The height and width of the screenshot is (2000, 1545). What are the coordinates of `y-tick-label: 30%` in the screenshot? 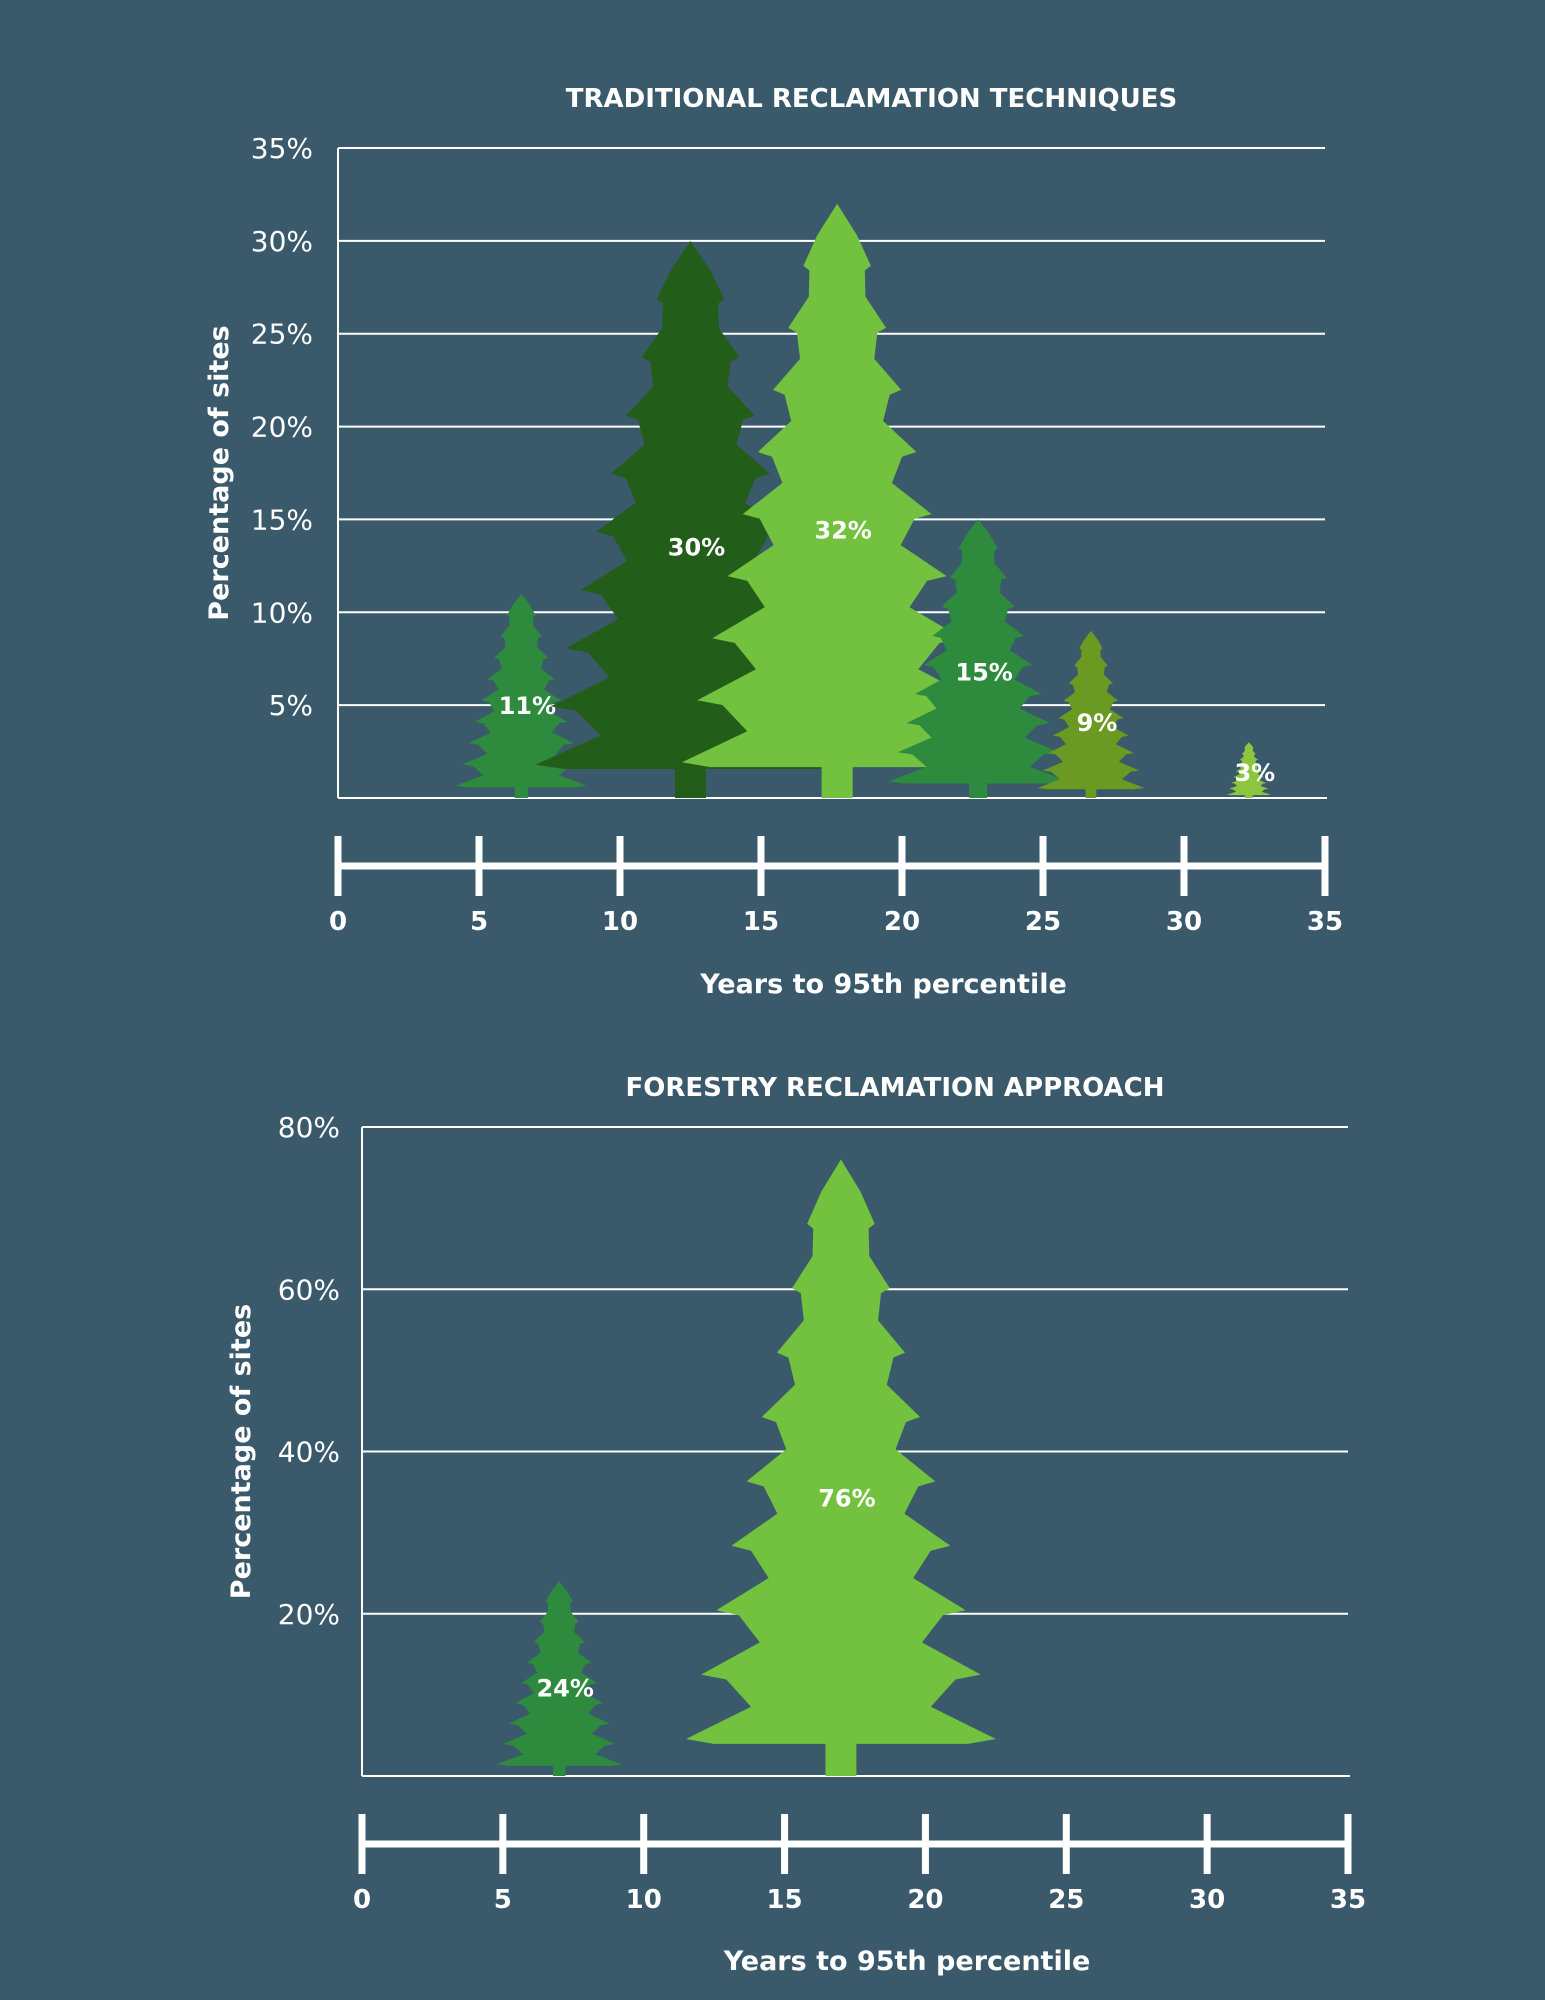 It's located at (282, 241).